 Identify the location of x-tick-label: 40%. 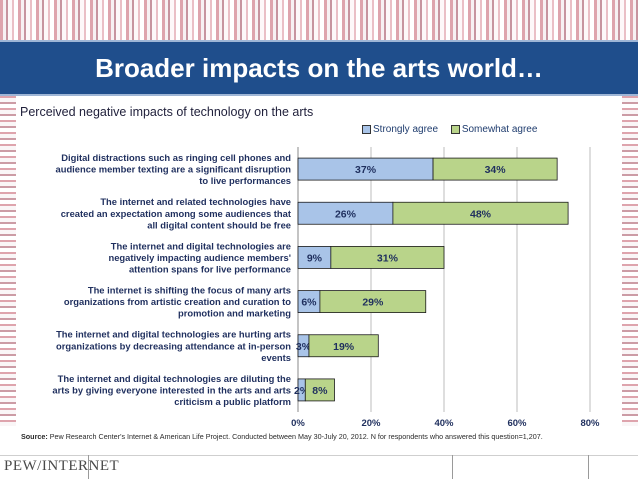
(444, 423).